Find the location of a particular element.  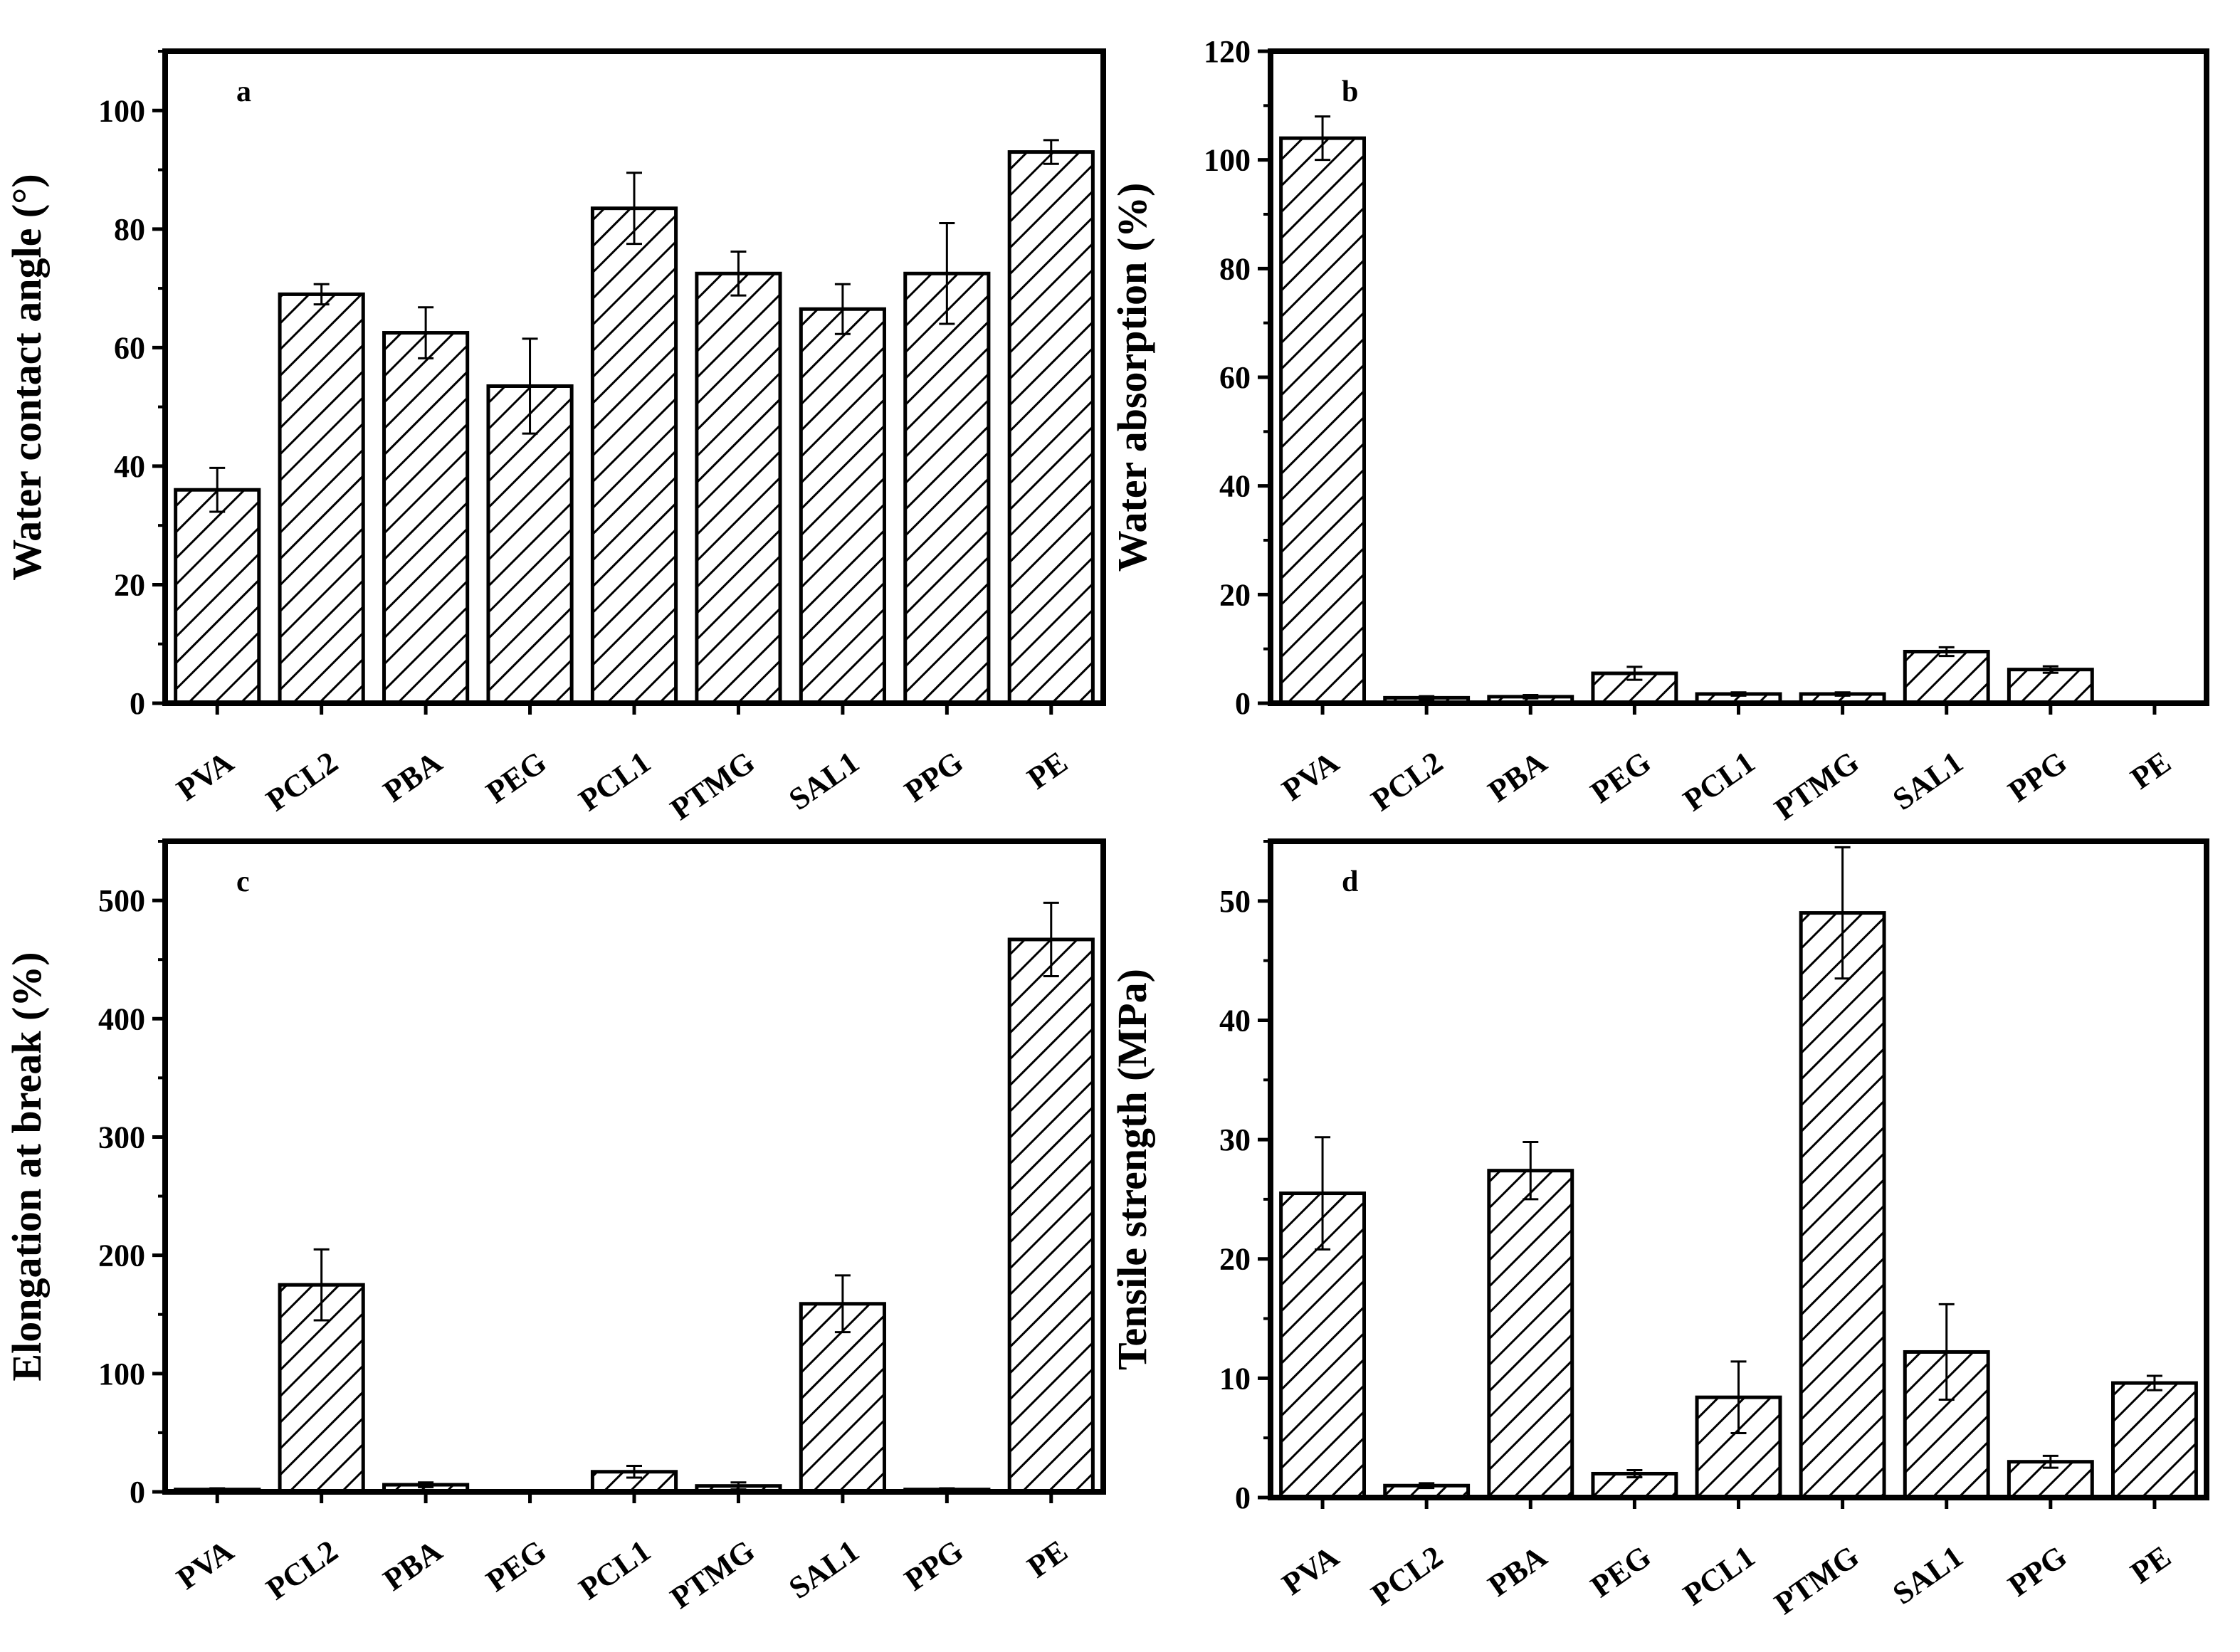

y-tick-label: 80 is located at coordinates (1235, 268).